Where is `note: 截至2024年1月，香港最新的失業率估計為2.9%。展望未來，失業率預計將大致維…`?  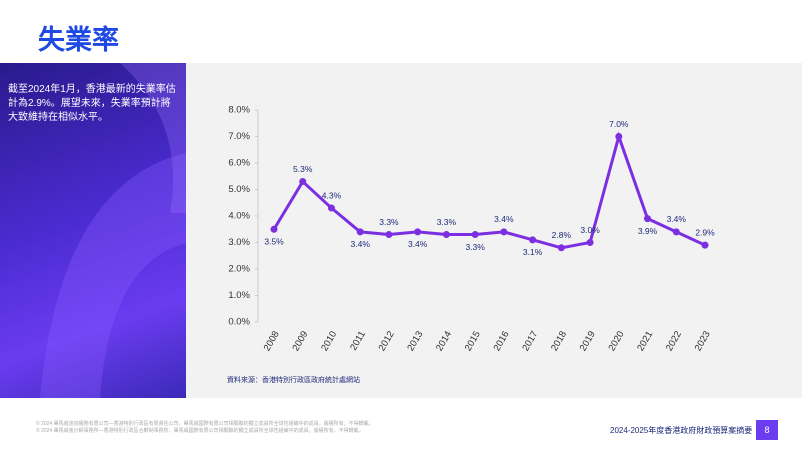
note: 截至2024年1月，香港最新的失業率估計為2.9%。展望未來，失業率預計將大致維… is located at coordinates (92, 103).